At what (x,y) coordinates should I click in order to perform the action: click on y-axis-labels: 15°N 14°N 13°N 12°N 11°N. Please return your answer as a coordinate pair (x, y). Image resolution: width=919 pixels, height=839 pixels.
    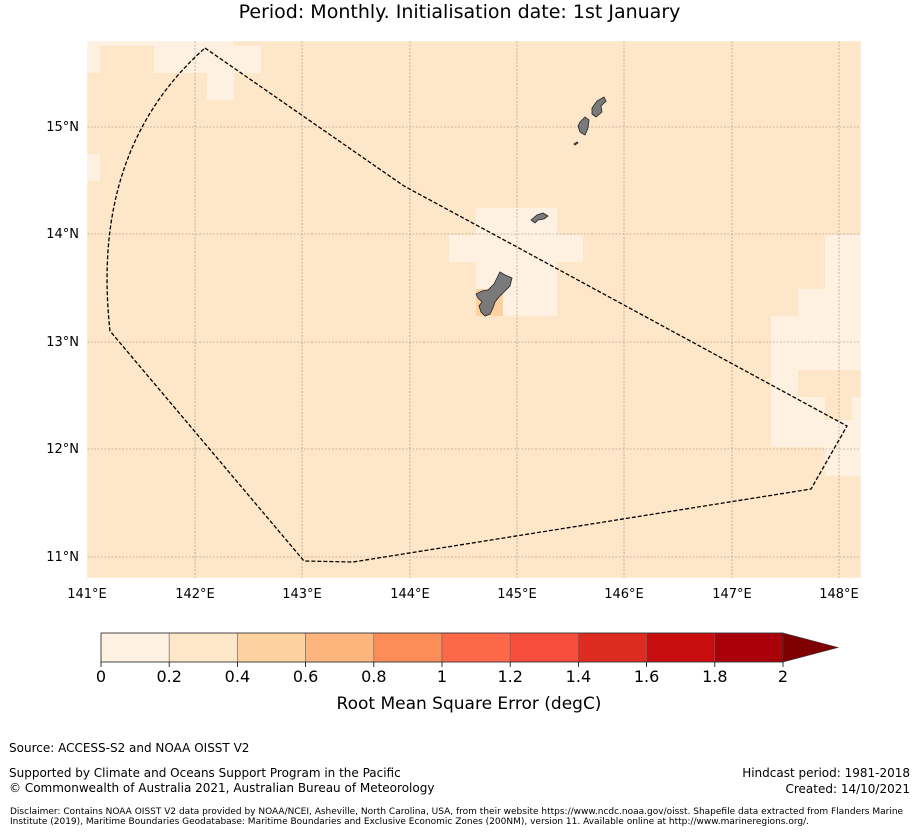
    Looking at the image, I should click on (62, 342).